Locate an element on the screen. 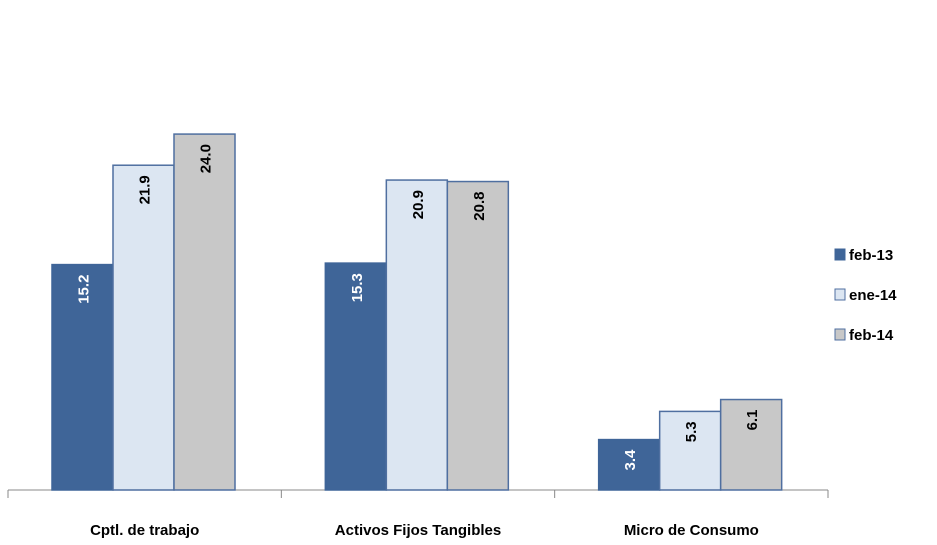  value-label: 15.3 is located at coordinates (357, 287).